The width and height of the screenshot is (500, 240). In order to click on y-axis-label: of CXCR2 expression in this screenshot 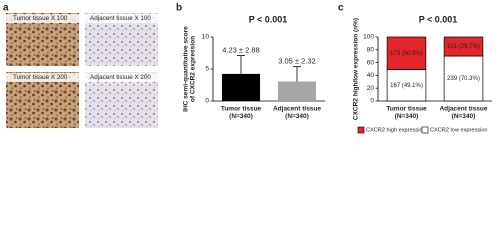, I will do `click(193, 69)`.